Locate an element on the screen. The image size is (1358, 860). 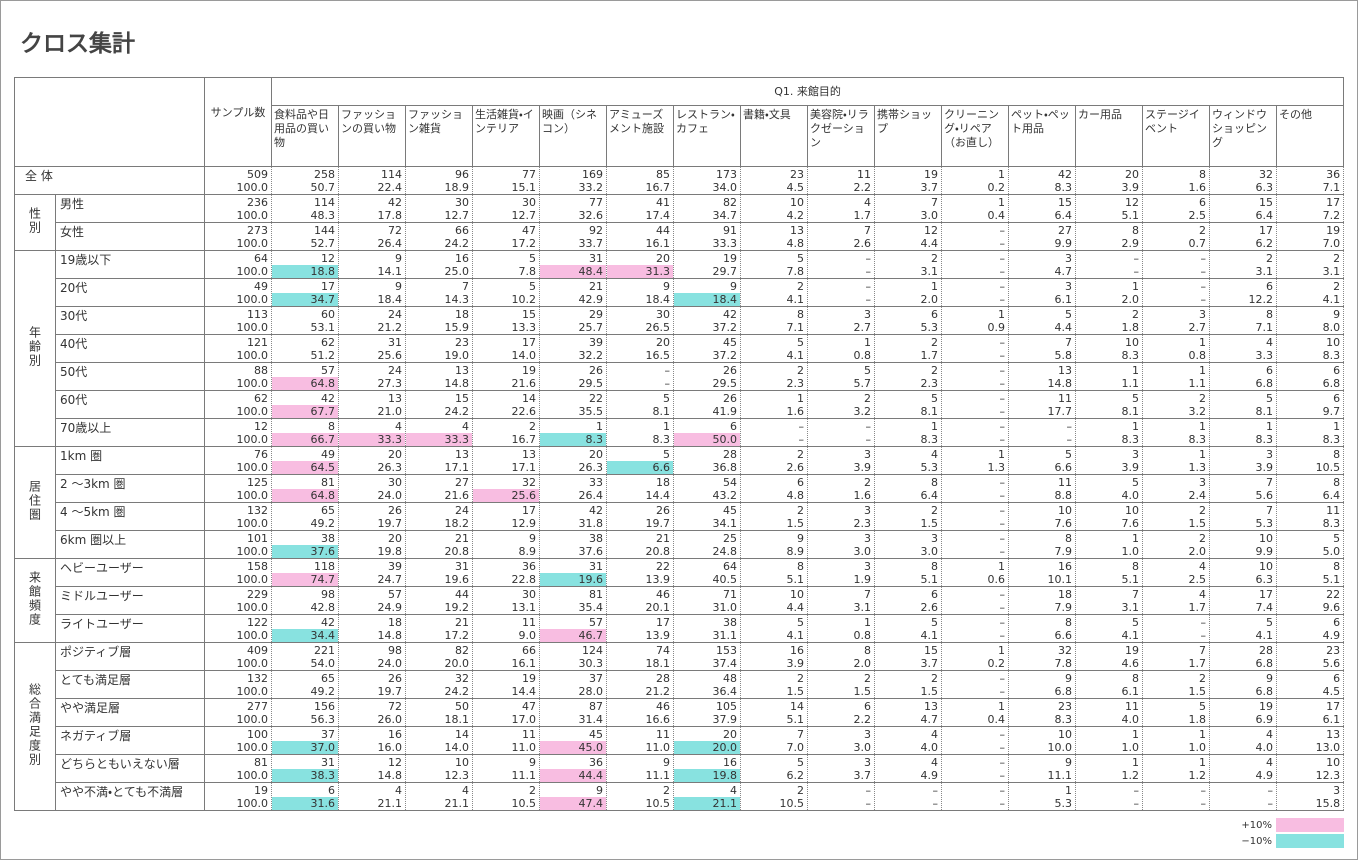
percent: 5.6 is located at coordinates (1331, 663).